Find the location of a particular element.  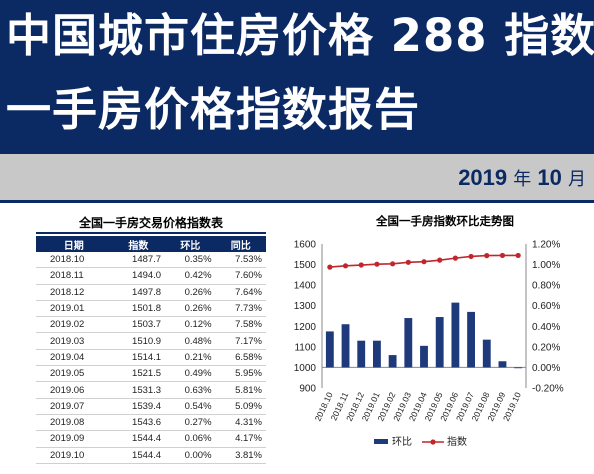

cell-yoy: 6.58% is located at coordinates (240, 358).